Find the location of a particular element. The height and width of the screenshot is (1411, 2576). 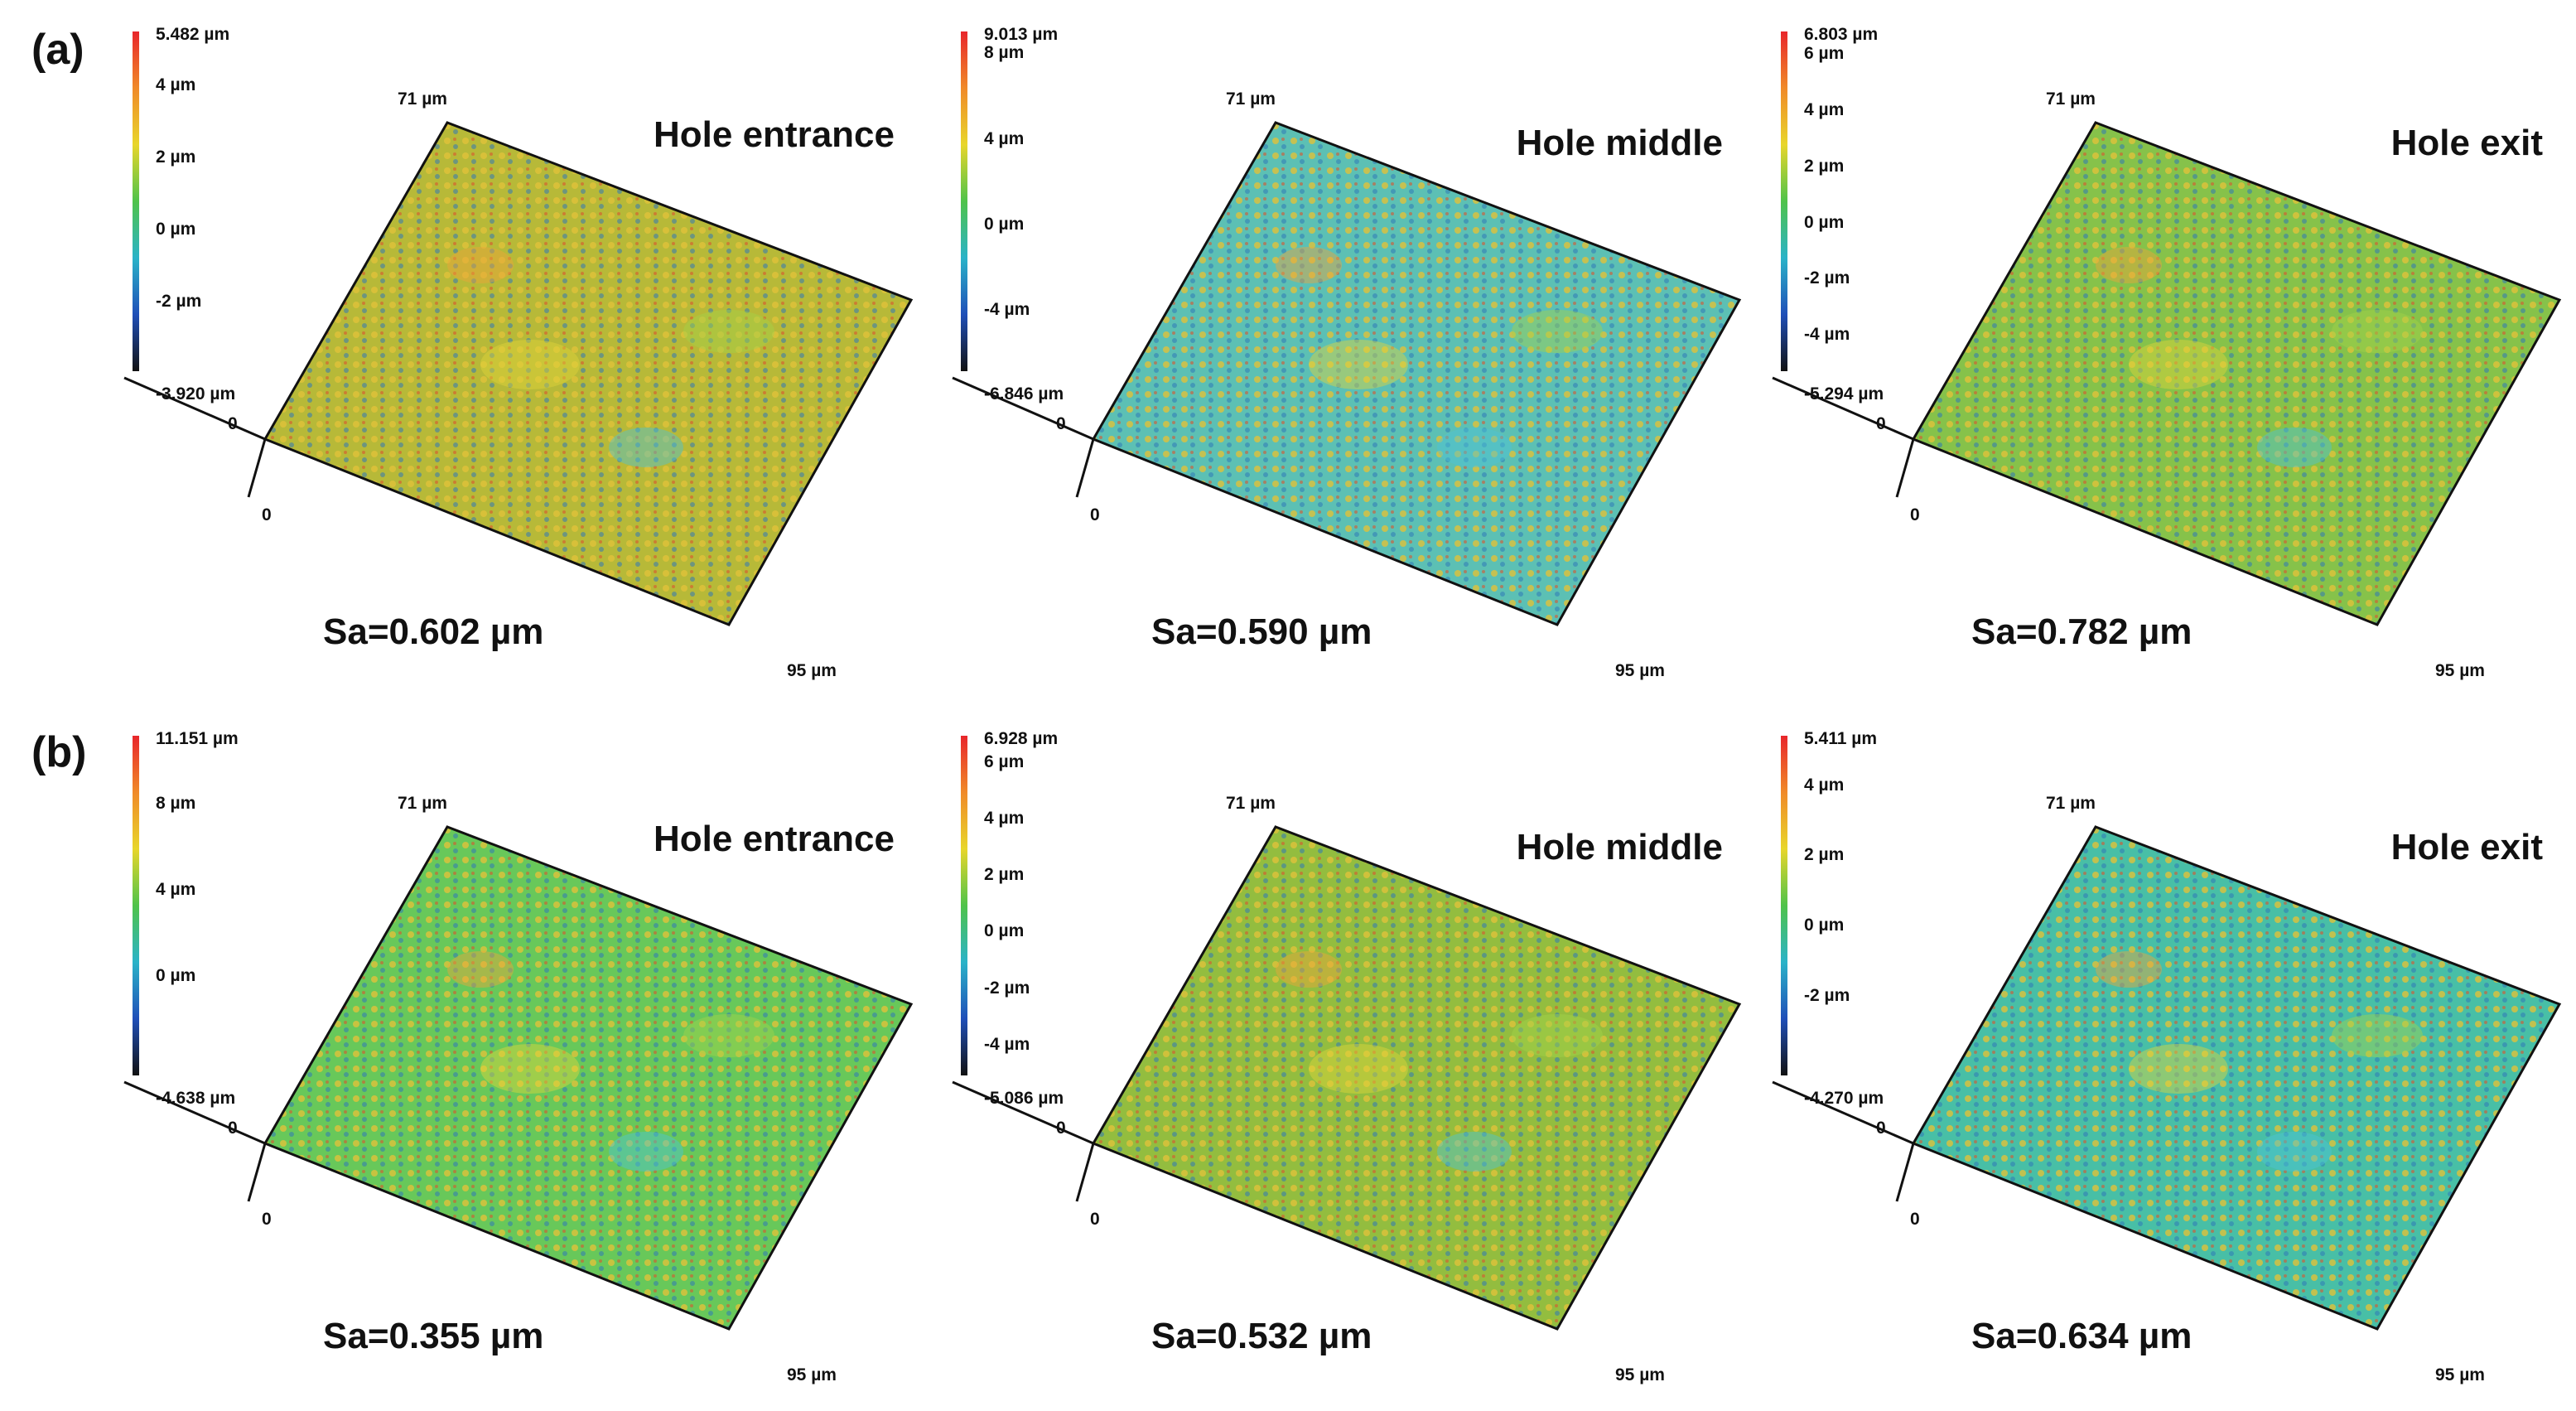

scale-max-label: 5.411 µm is located at coordinates (1840, 738).